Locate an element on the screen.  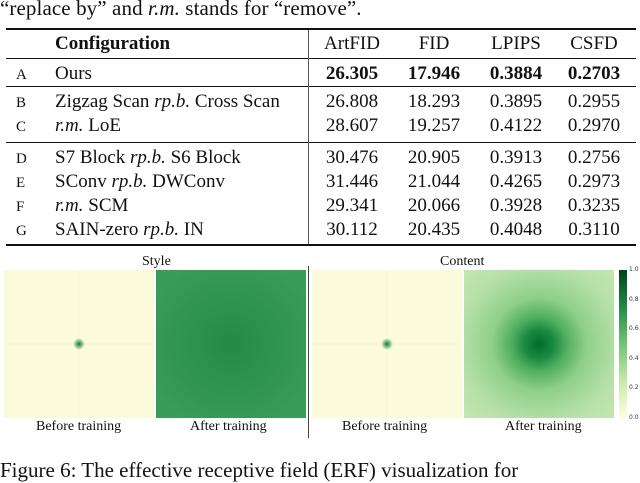
row-configuration: Zigzag Scan rp.b. Cross Scan is located at coordinates (167, 101).